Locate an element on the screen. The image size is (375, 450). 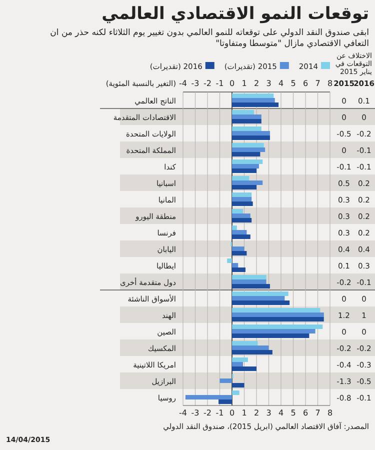
x-tick-label: 8 is located at coordinates (330, 413).